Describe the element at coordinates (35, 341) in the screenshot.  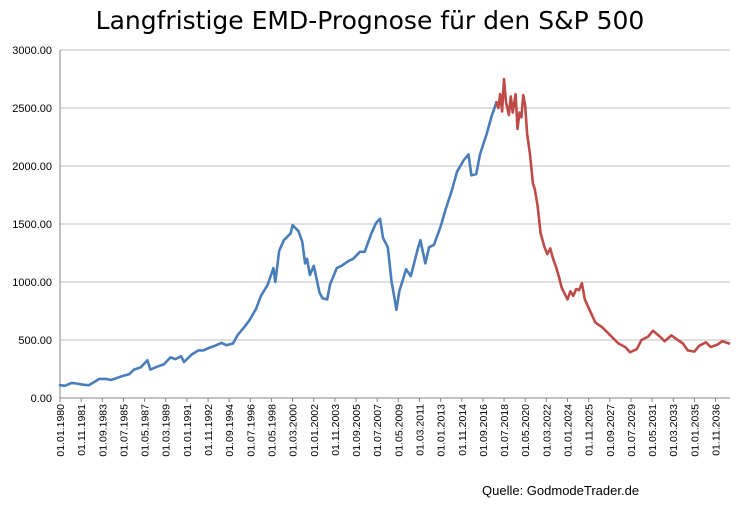
I see `y-tick-label: 500.00` at that location.